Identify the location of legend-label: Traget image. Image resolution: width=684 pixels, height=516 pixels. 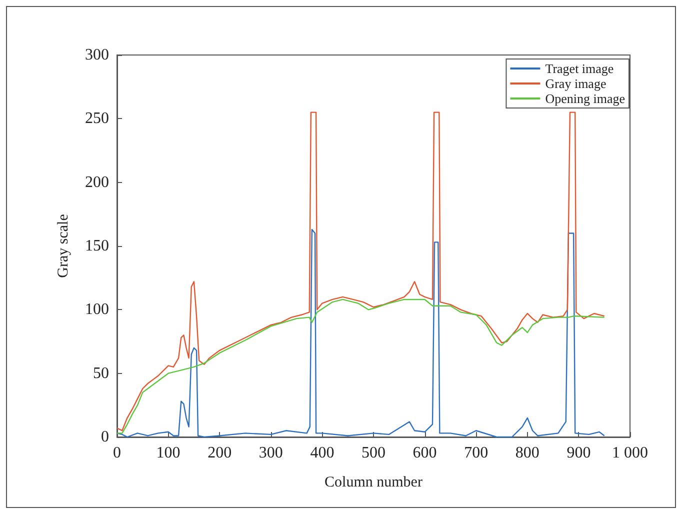
(579, 68).